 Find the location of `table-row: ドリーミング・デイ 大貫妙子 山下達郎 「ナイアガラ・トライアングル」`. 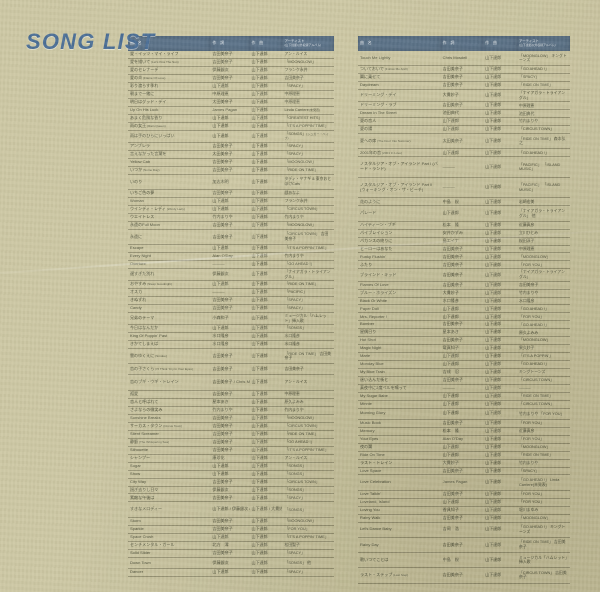

table-row: ドリーミング・デイ 大貫妙子 山下達郎 「ナイアガラ・トライアングル」 is located at coordinates (464, 96).